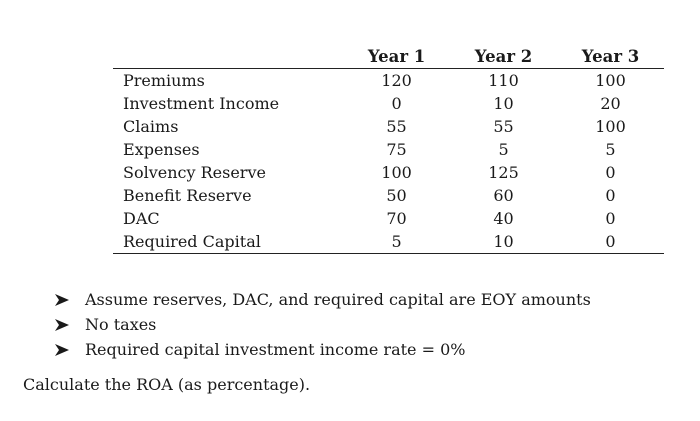 Image resolution: width=700 pixels, height=421 pixels. What do you see at coordinates (121, 324) in the screenshot?
I see `assumption-text: No taxes` at bounding box center [121, 324].